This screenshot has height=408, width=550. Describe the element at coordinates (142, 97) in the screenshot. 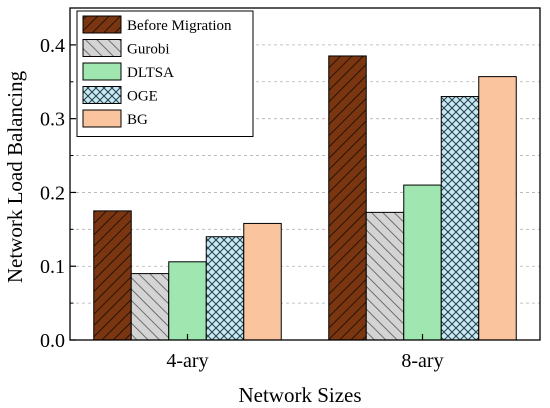

I see `legend-label: OGE` at that location.